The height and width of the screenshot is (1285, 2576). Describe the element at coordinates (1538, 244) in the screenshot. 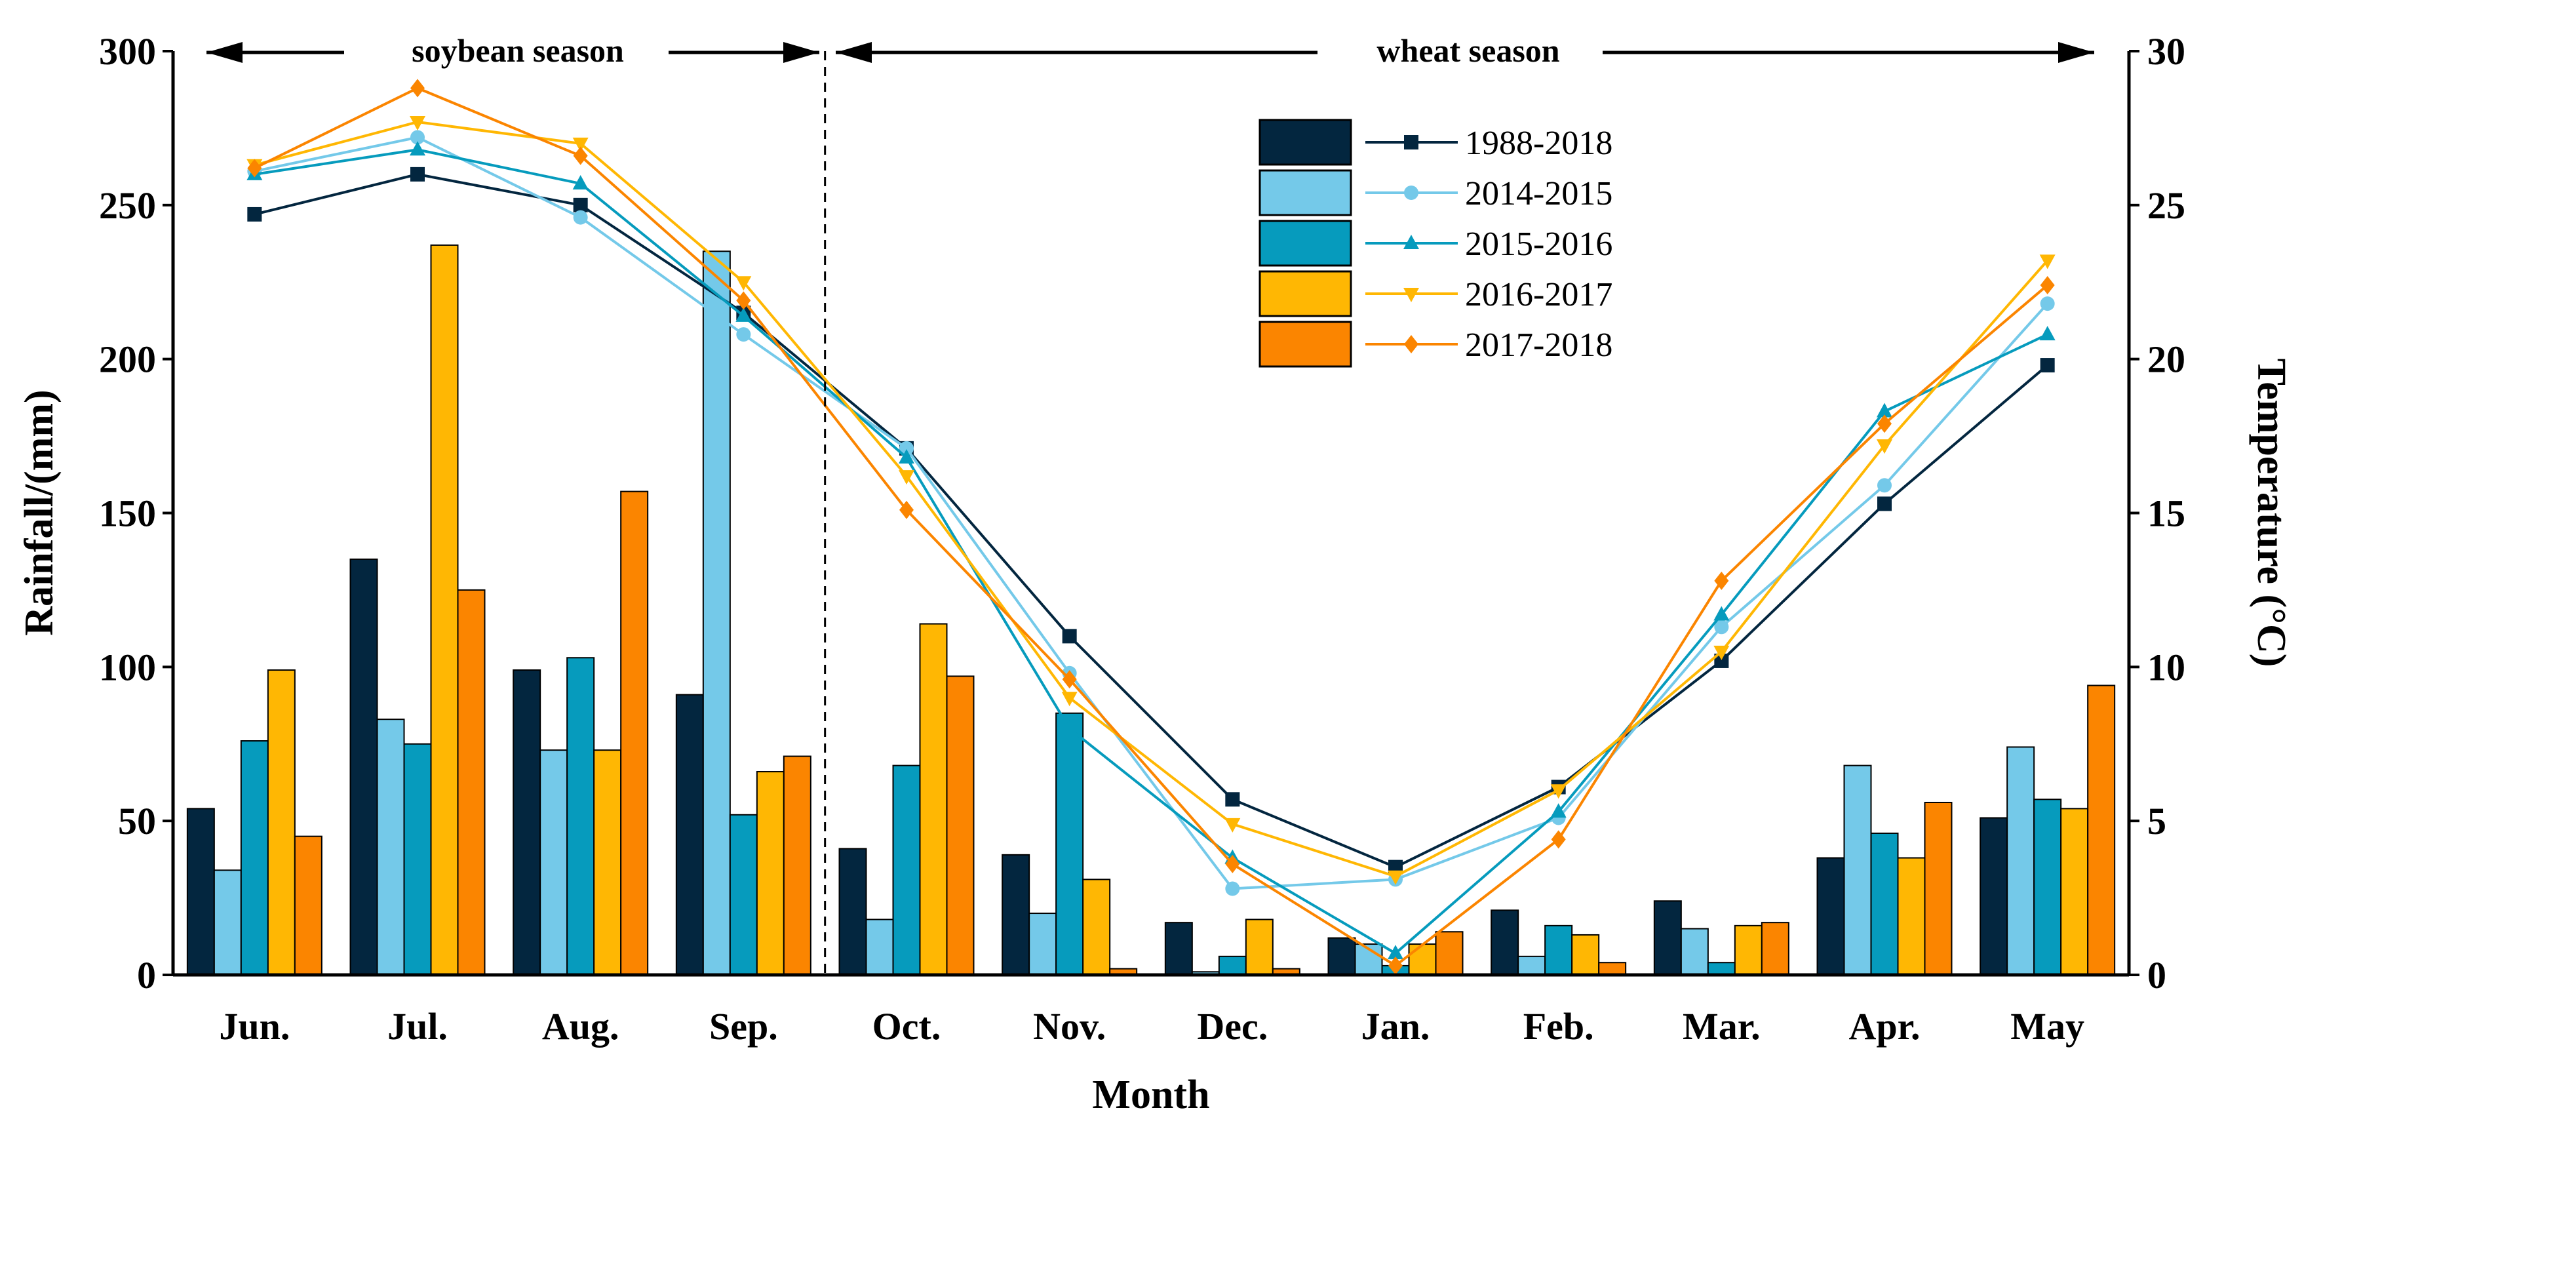

I see `legend-label: 2015-2016` at that location.